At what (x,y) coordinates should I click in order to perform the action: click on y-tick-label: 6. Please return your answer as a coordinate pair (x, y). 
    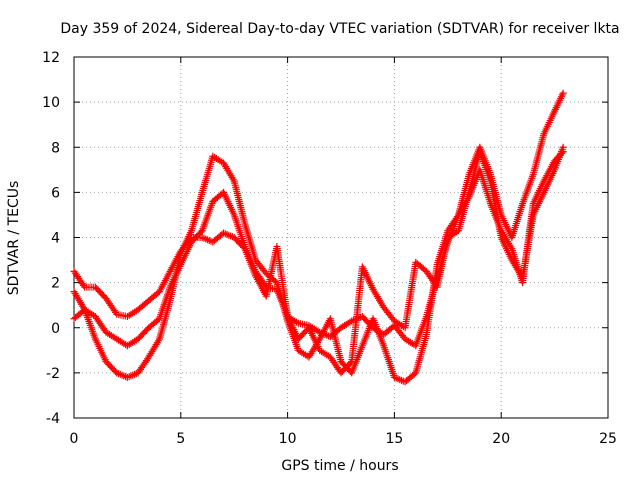
    Looking at the image, I should click on (55, 193).